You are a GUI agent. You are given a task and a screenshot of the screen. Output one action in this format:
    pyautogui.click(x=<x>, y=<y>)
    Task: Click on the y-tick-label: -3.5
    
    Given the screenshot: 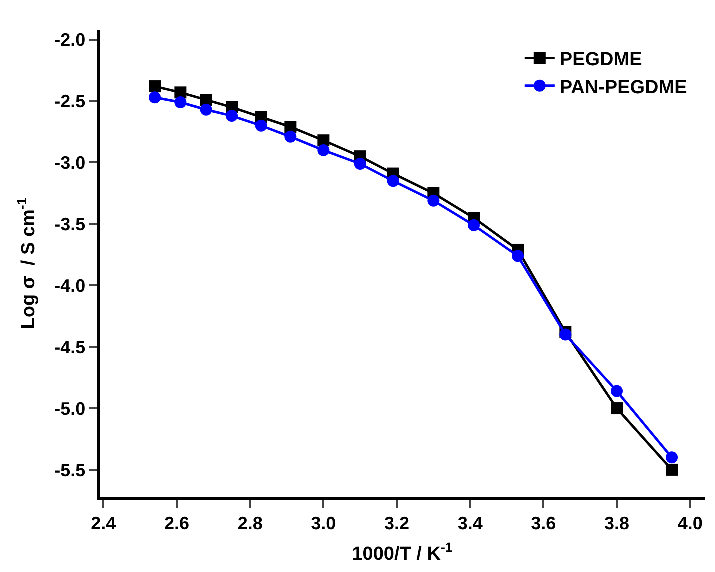 What is the action you would take?
    pyautogui.click(x=70, y=224)
    